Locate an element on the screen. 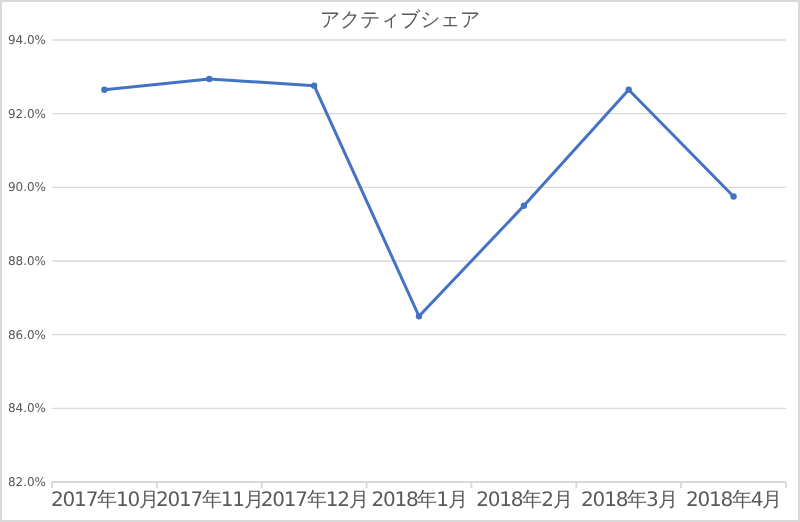 This screenshot has height=522, width=800. x-tick-label: 2017年12月 is located at coordinates (314, 500).